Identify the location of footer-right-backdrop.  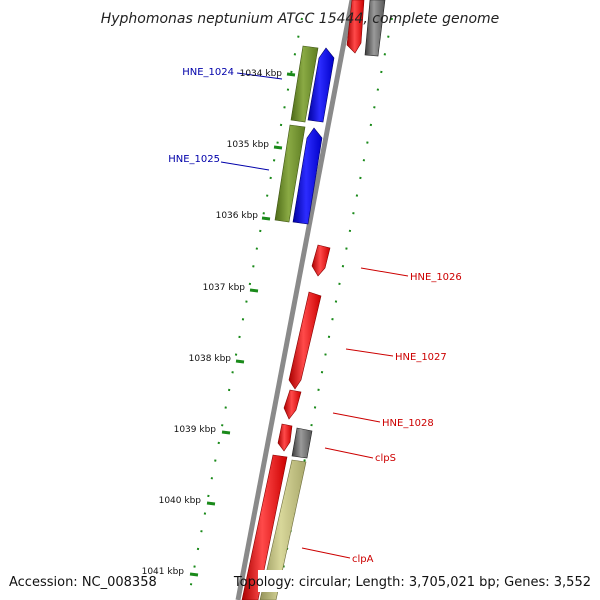
(427, 581).